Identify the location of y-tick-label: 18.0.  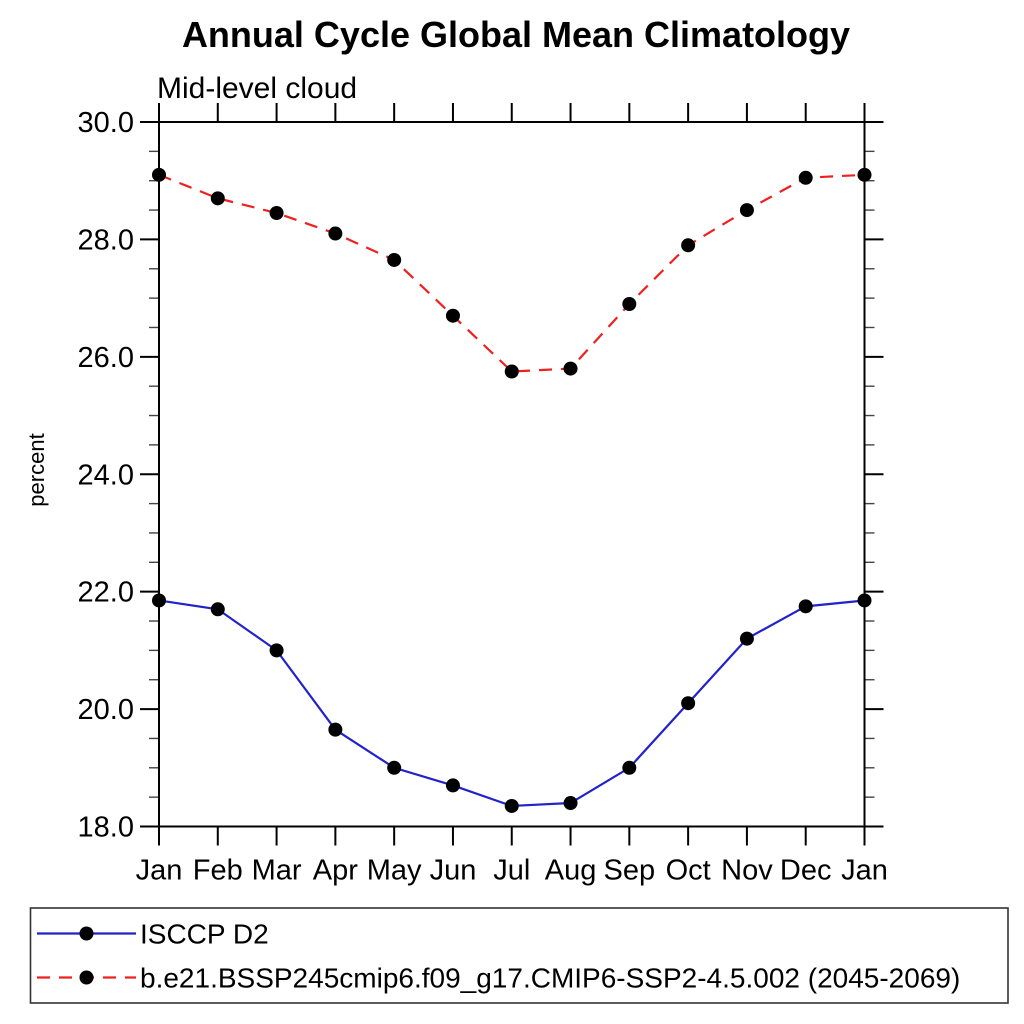
(106, 828).